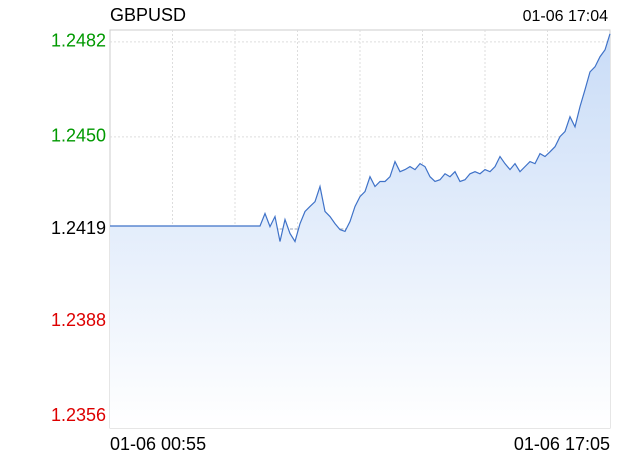 Image resolution: width=620 pixels, height=460 pixels. Describe the element at coordinates (562, 444) in the screenshot. I see `x-tick-label: 01-06 17:05` at that location.